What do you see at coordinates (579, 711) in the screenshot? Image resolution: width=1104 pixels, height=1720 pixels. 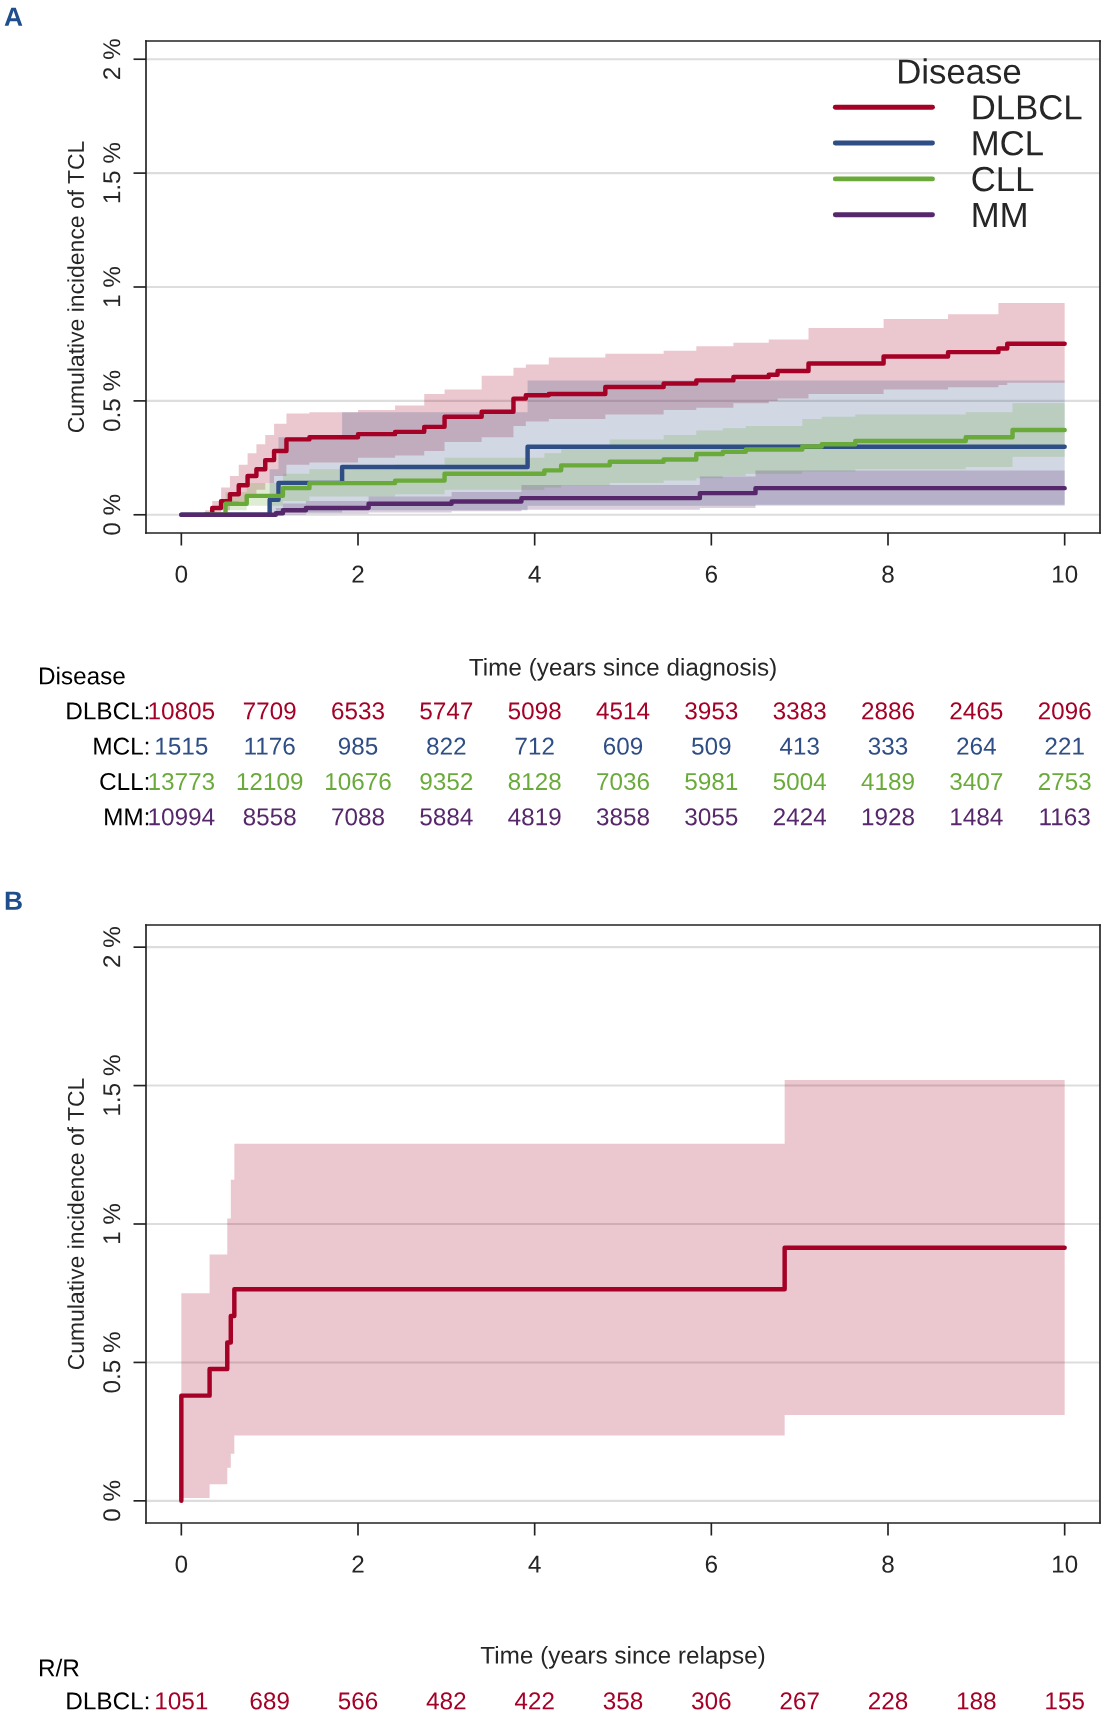 I see `text: DLBCL:10805 7709 6533 5747 5098 4514 3953 3383 2886 2465 2096` at bounding box center [579, 711].